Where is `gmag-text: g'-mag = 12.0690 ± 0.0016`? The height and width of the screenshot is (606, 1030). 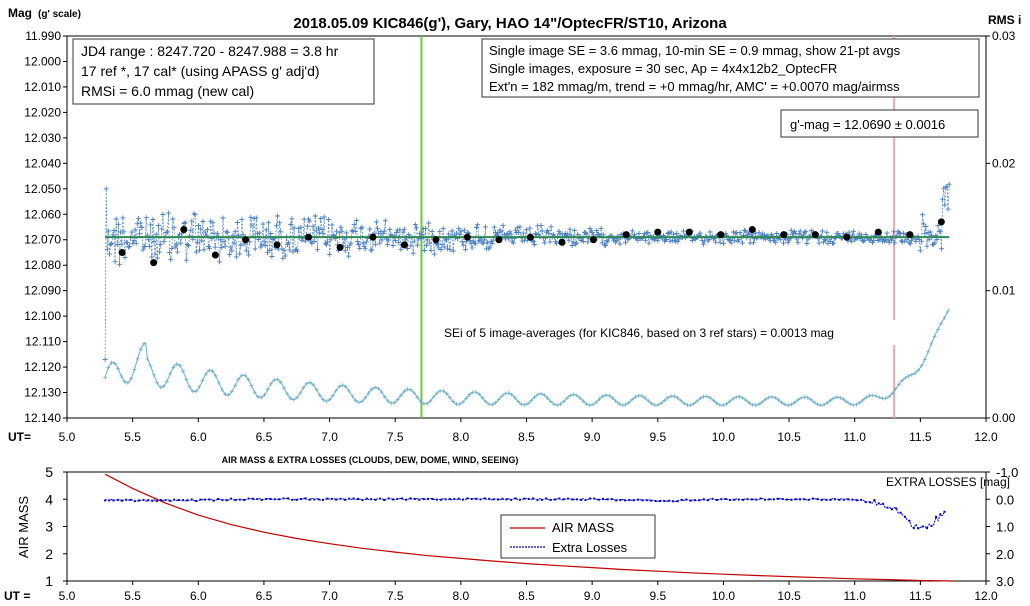 gmag-text: g'-mag = 12.0690 ± 0.0016 is located at coordinates (867, 124).